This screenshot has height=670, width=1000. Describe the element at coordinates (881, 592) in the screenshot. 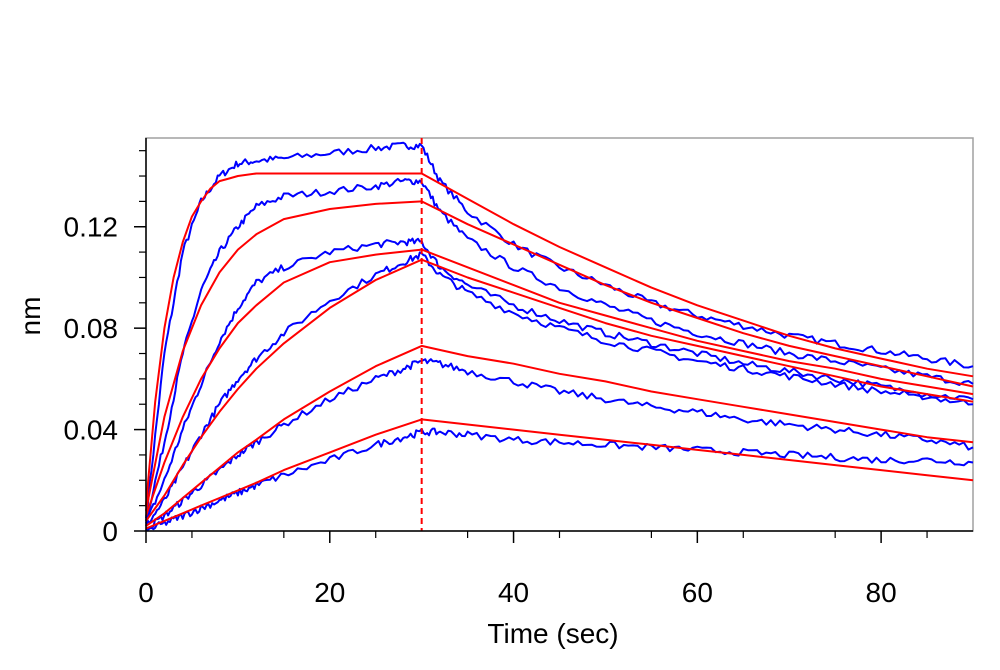

I see `x-tick-label: 80` at that location.